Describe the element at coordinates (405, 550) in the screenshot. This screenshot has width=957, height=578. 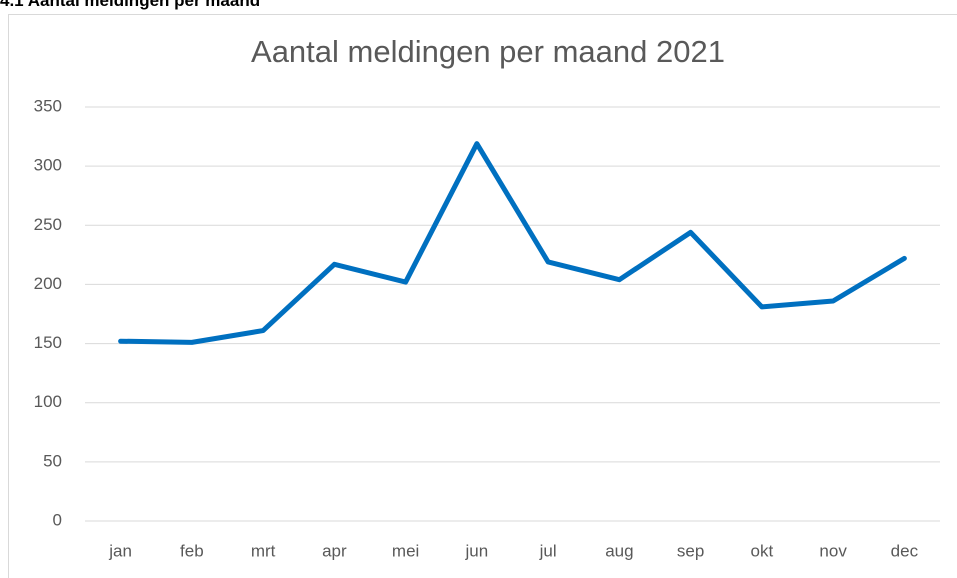
I see `x-tick-label: mei` at that location.